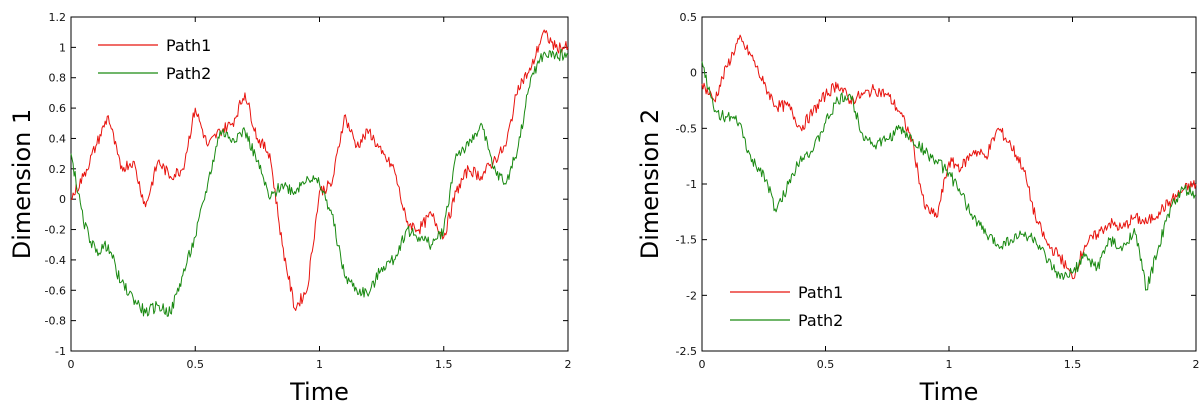  I want to click on y-tick-label: -0.2, so click(55, 230).